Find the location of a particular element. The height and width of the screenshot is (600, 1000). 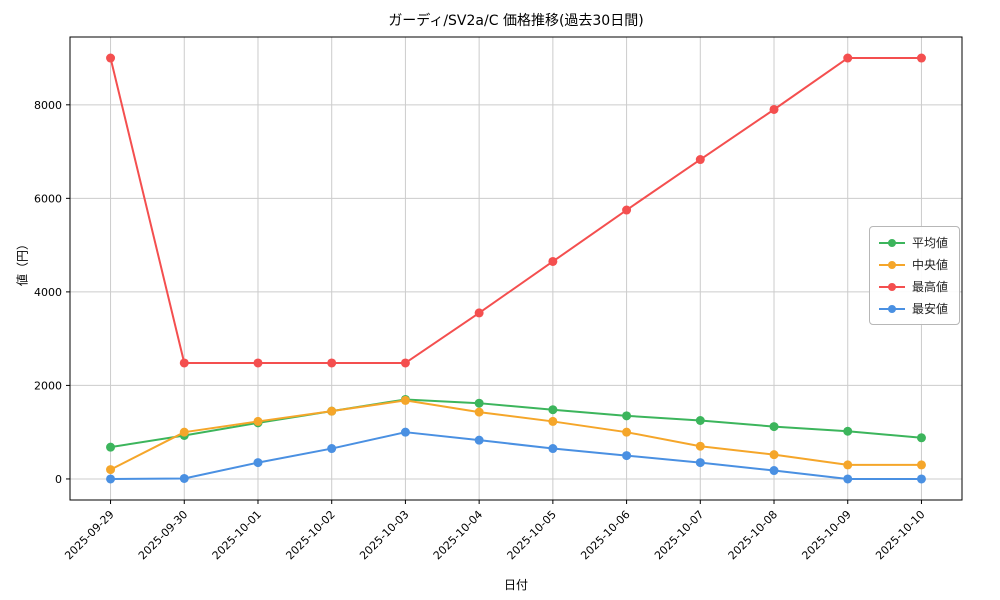

x-tick-label: 2025-10-08 is located at coordinates (753, 535).